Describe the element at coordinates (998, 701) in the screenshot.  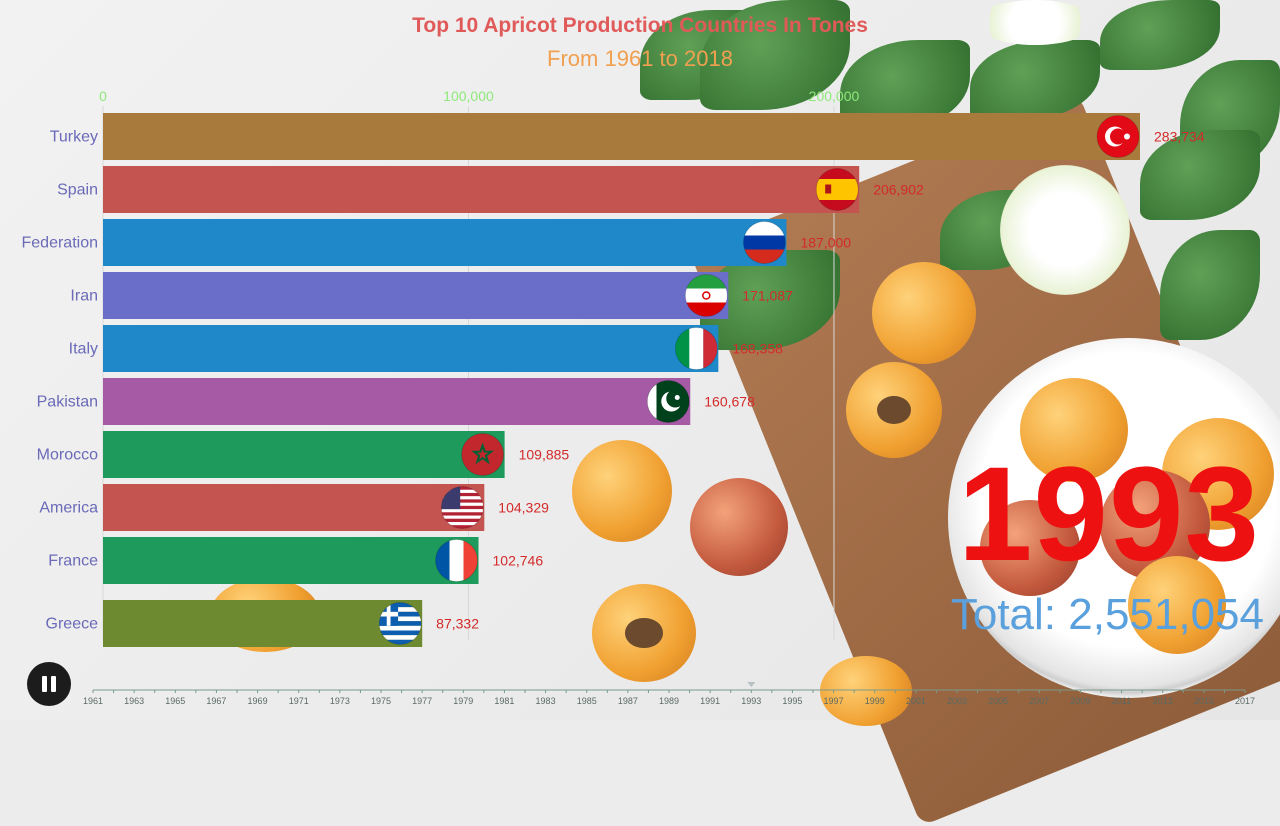
I see `timeline-year-label: 2005` at that location.